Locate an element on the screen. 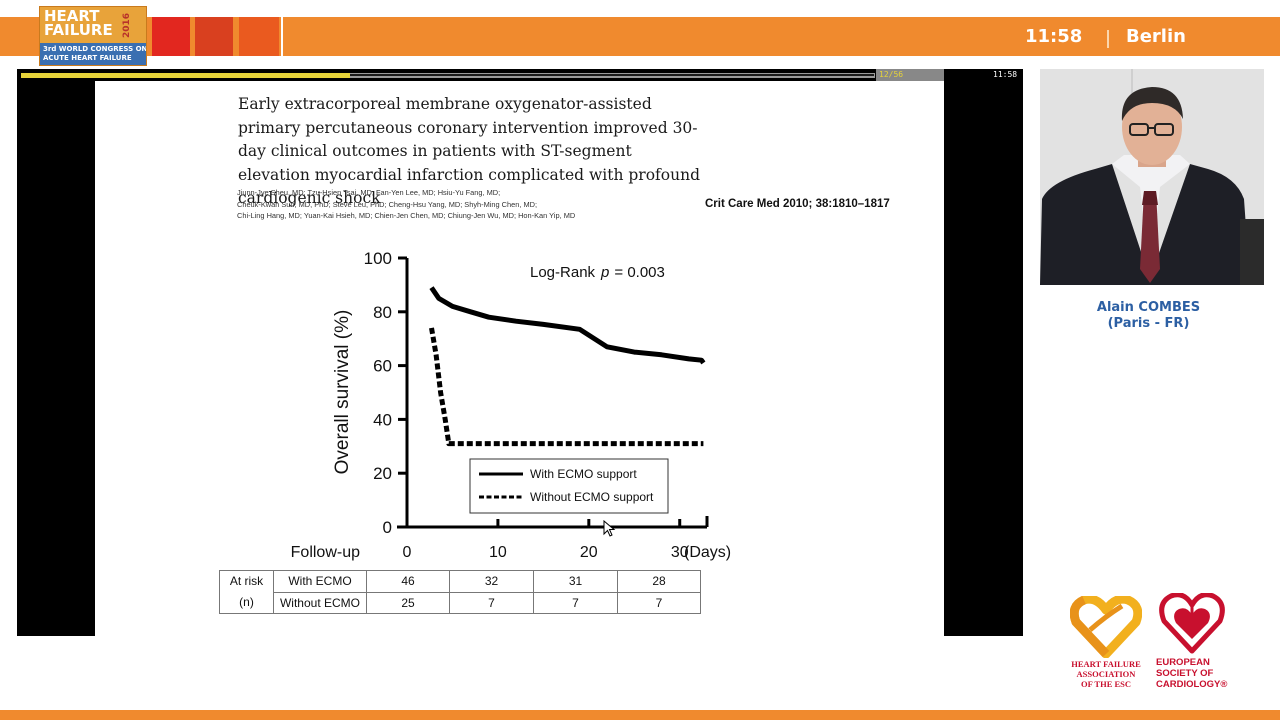 The image size is (1280, 720). esc-wordmark: EUROPEAN SOCIETY OF CARDIOLOGY® is located at coordinates (1197, 673).